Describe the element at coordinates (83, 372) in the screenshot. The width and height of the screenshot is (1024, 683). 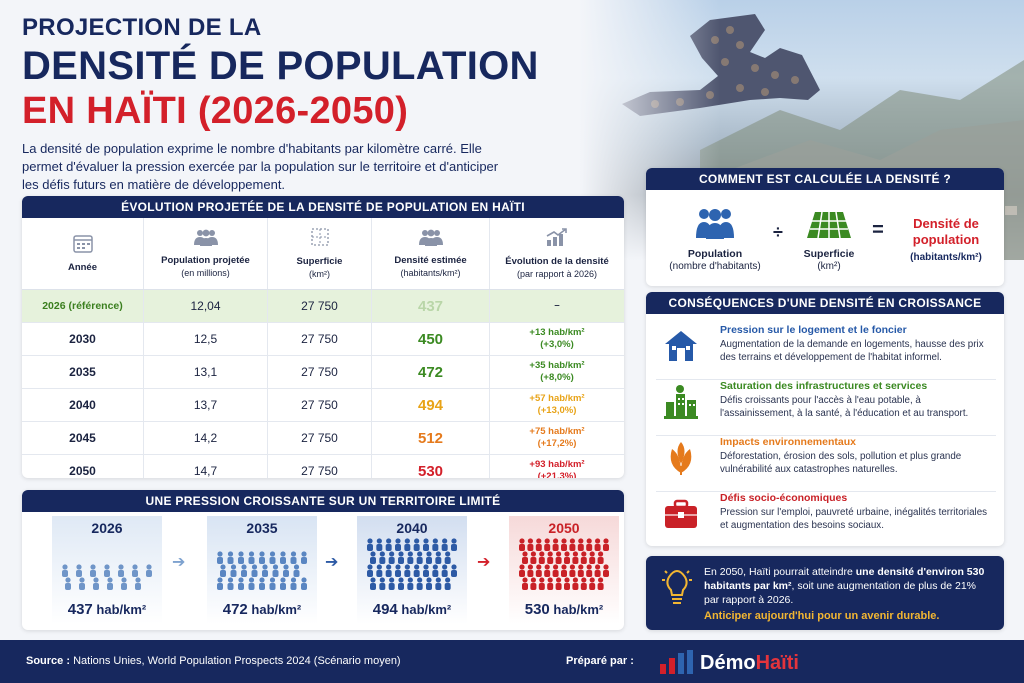
I see `cell-year: 2035` at that location.